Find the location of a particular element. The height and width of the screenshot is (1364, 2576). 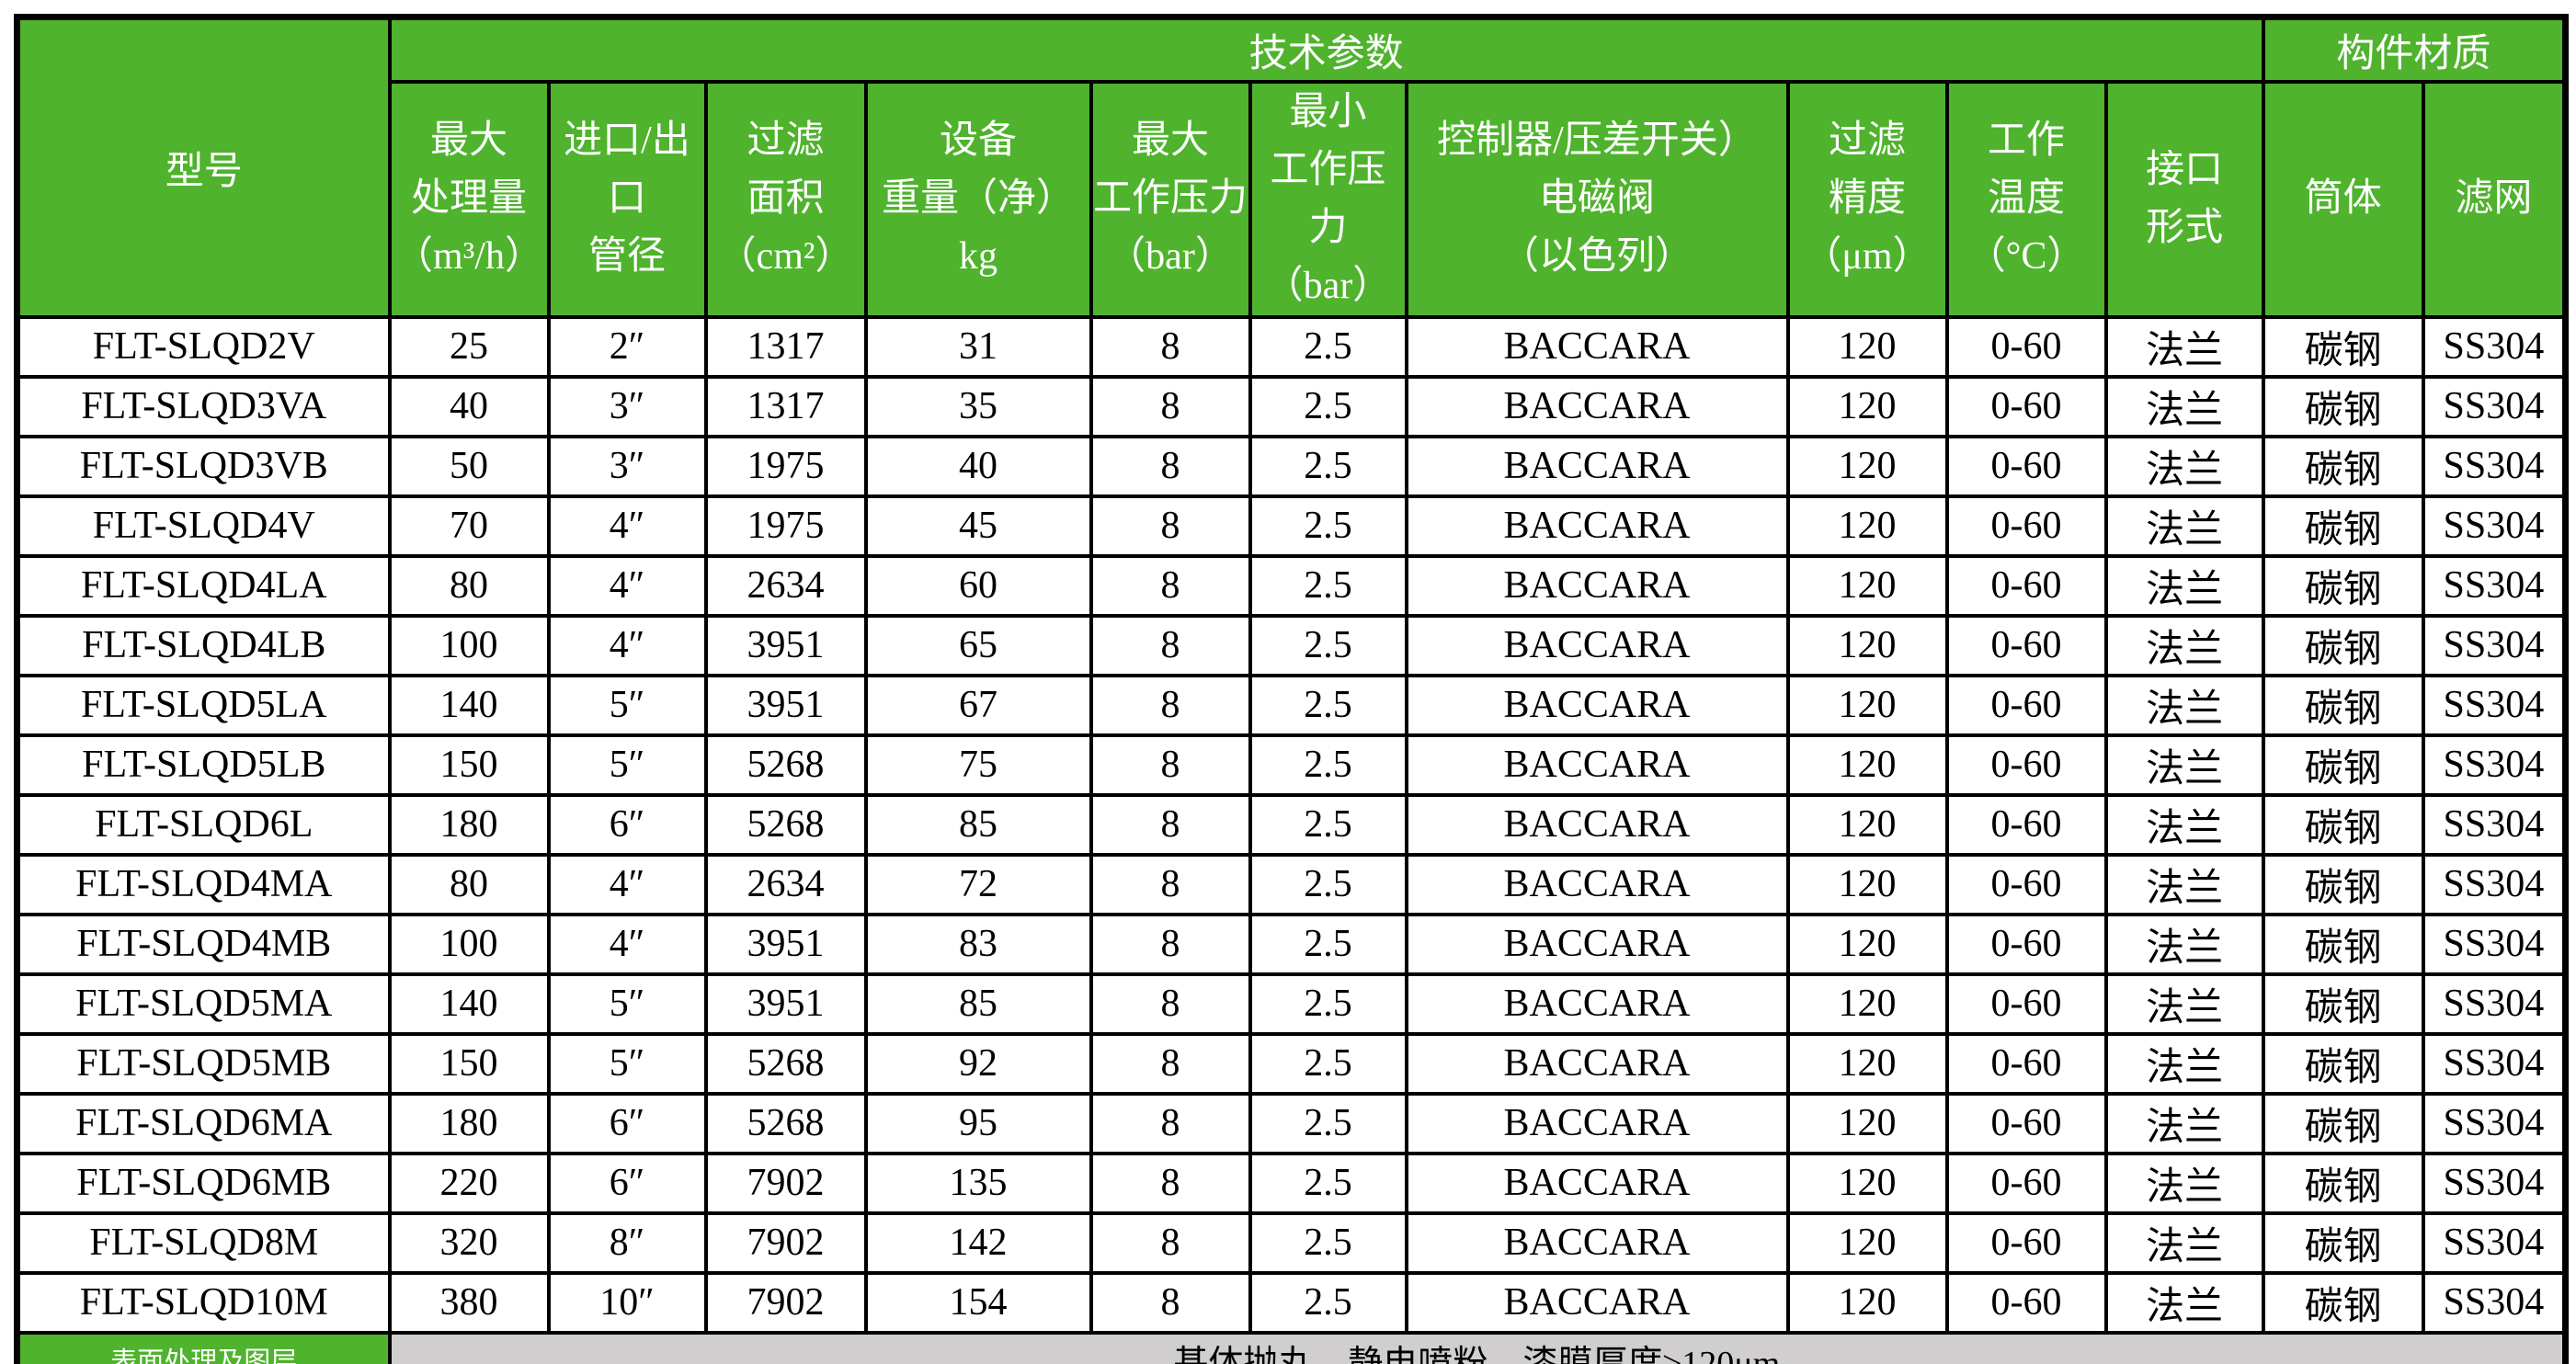

cell-max-flow: 40 is located at coordinates (469, 406).